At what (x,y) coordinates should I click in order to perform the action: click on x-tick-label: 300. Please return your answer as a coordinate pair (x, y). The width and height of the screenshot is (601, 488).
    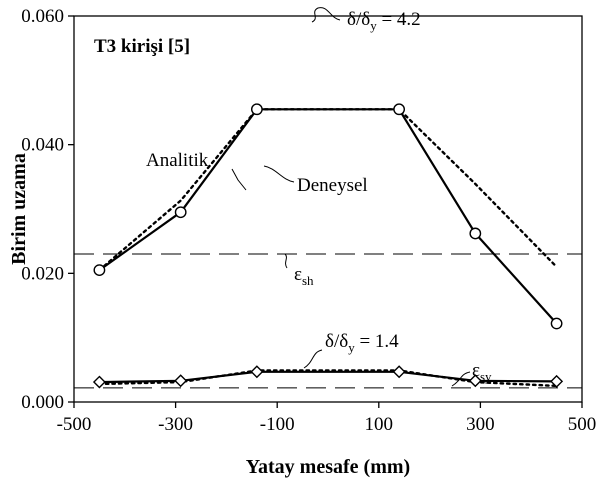
    Looking at the image, I should click on (480, 424).